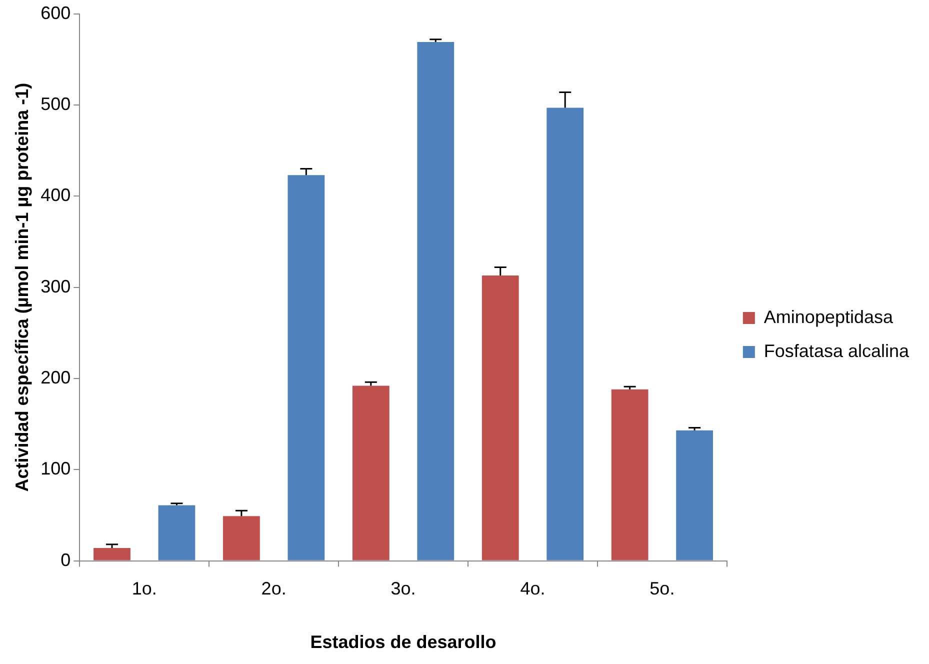 The height and width of the screenshot is (664, 929). I want to click on x-tick-label: 2o., so click(273, 588).